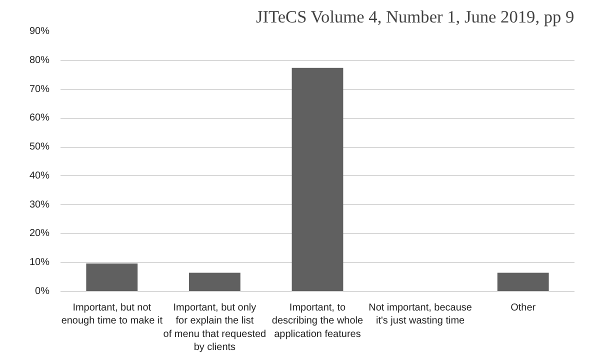  I want to click on x-tick-label: Important, but not enough time to make it, so click(112, 314).